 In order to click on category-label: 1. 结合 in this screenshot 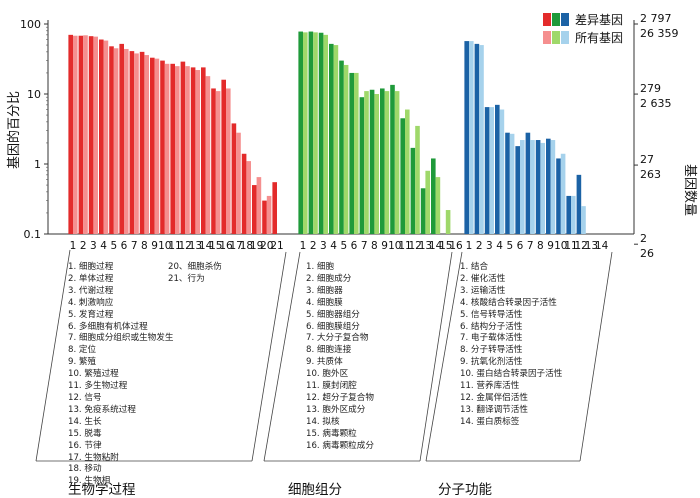, I will do `click(474, 267)`.